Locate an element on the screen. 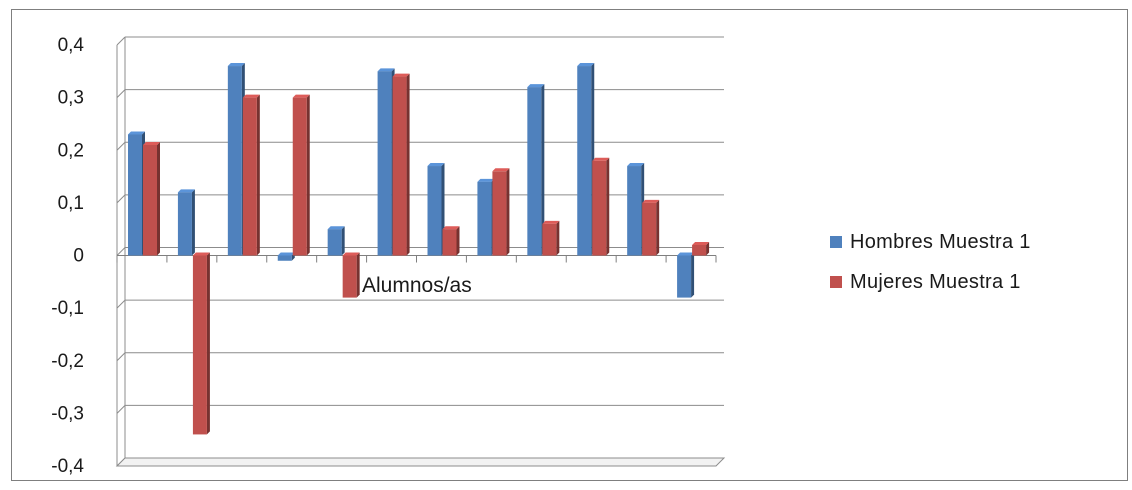 The height and width of the screenshot is (490, 1132). y-tick-label: 0,4 is located at coordinates (71, 45).